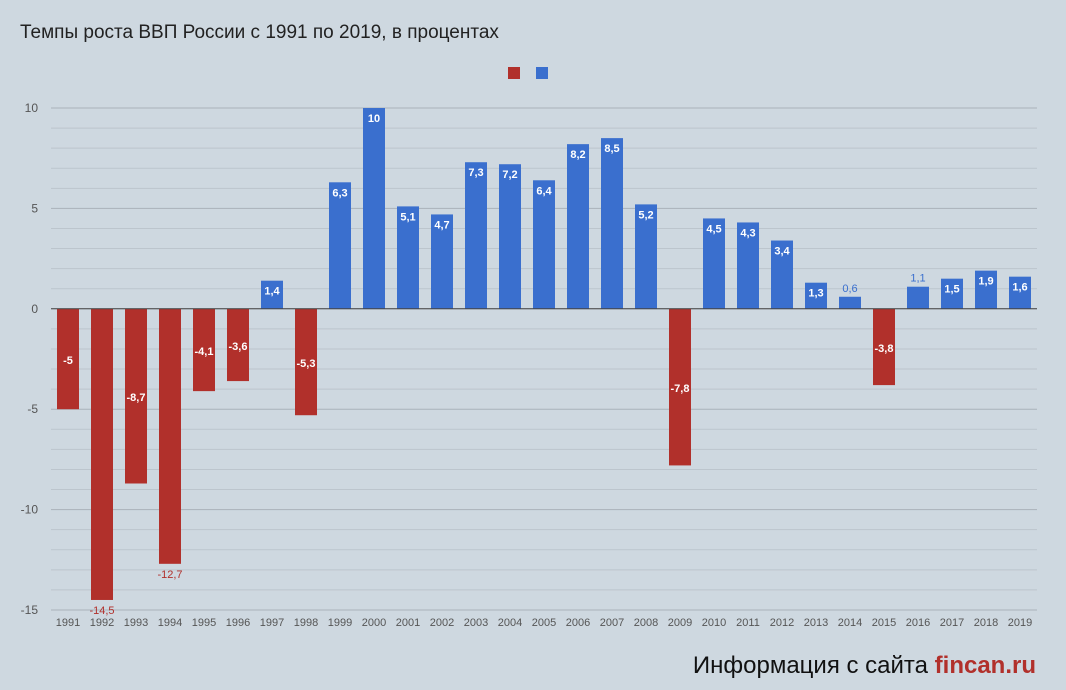 This screenshot has width=1066, height=690. I want to click on x-tick-label: 1997, so click(272, 623).